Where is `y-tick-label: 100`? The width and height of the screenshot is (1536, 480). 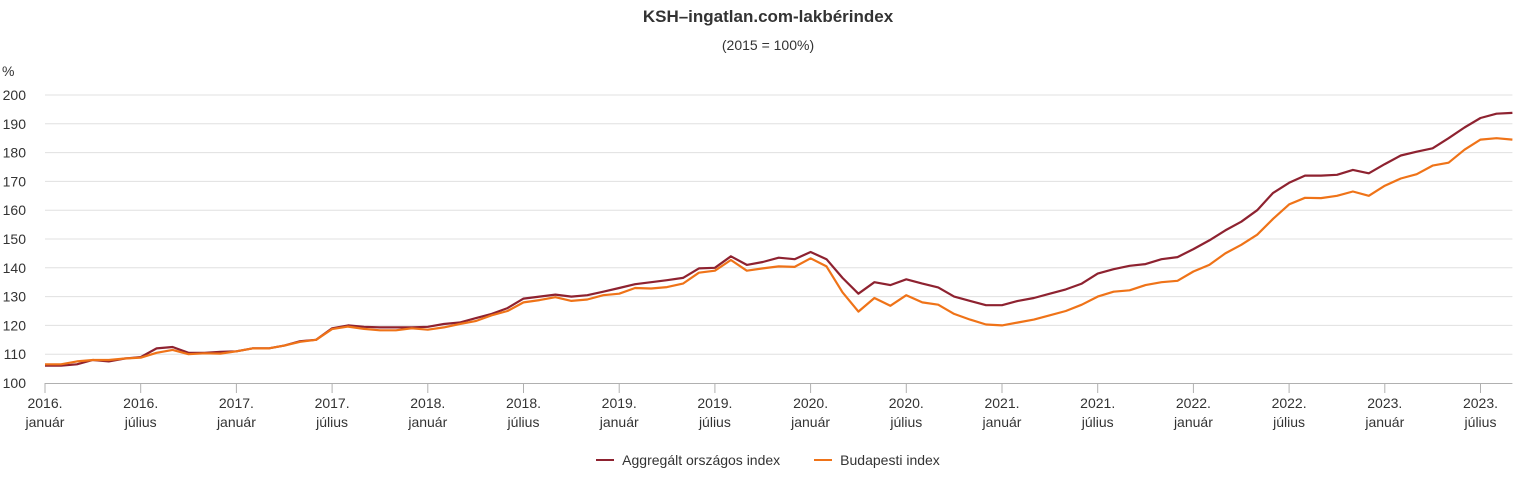 y-tick-label: 100 is located at coordinates (15, 383).